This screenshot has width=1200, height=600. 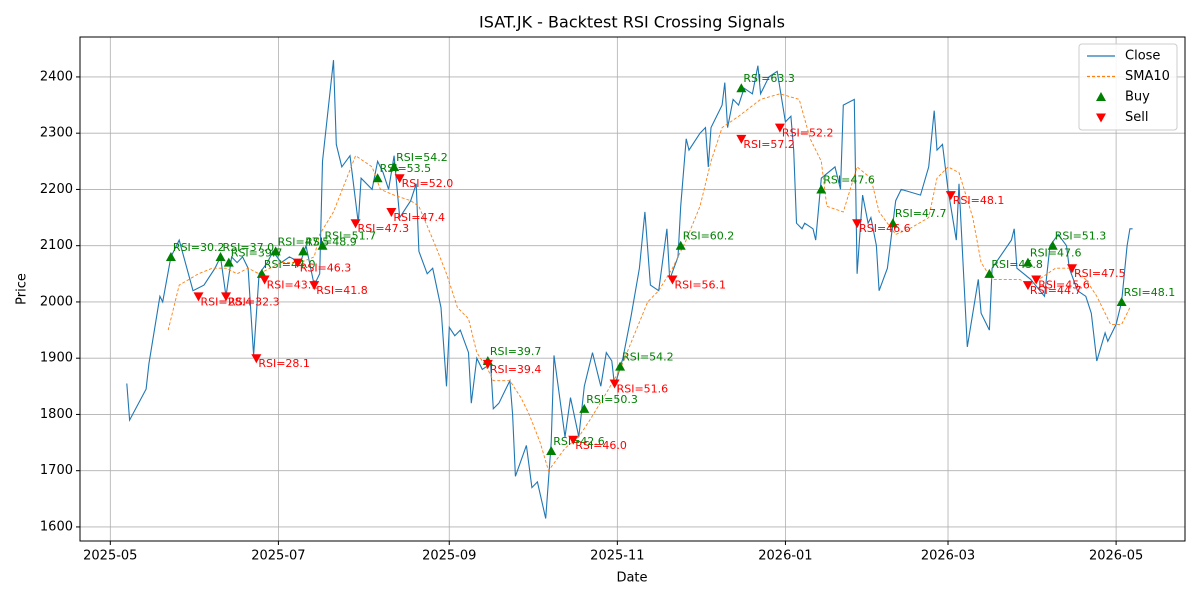 What do you see at coordinates (617, 556) in the screenshot?
I see `x-tick-label: 2025-11` at bounding box center [617, 556].